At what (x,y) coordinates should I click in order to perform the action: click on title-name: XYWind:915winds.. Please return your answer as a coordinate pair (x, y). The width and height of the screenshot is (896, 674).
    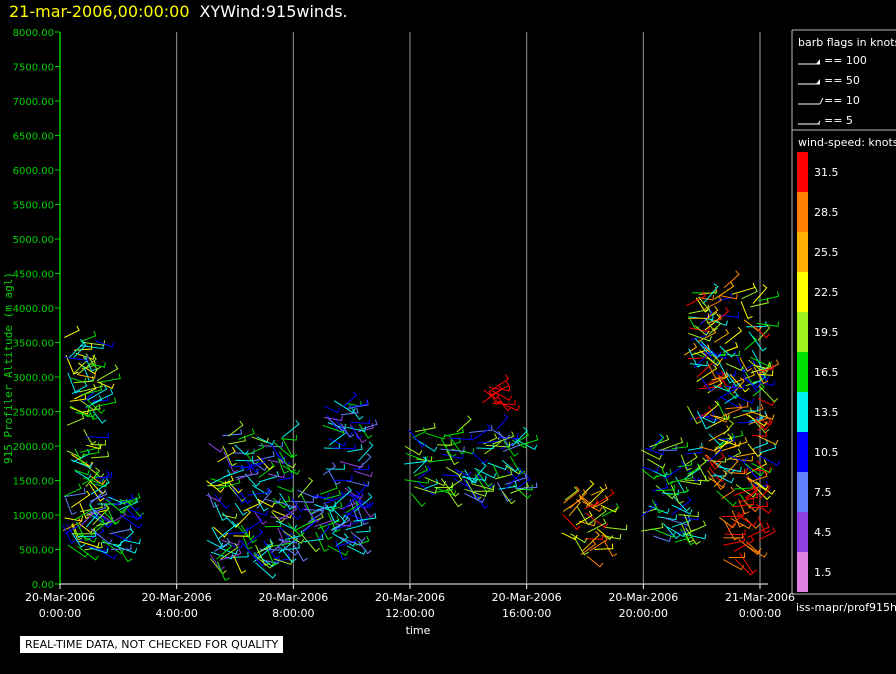
    Looking at the image, I should click on (273, 11).